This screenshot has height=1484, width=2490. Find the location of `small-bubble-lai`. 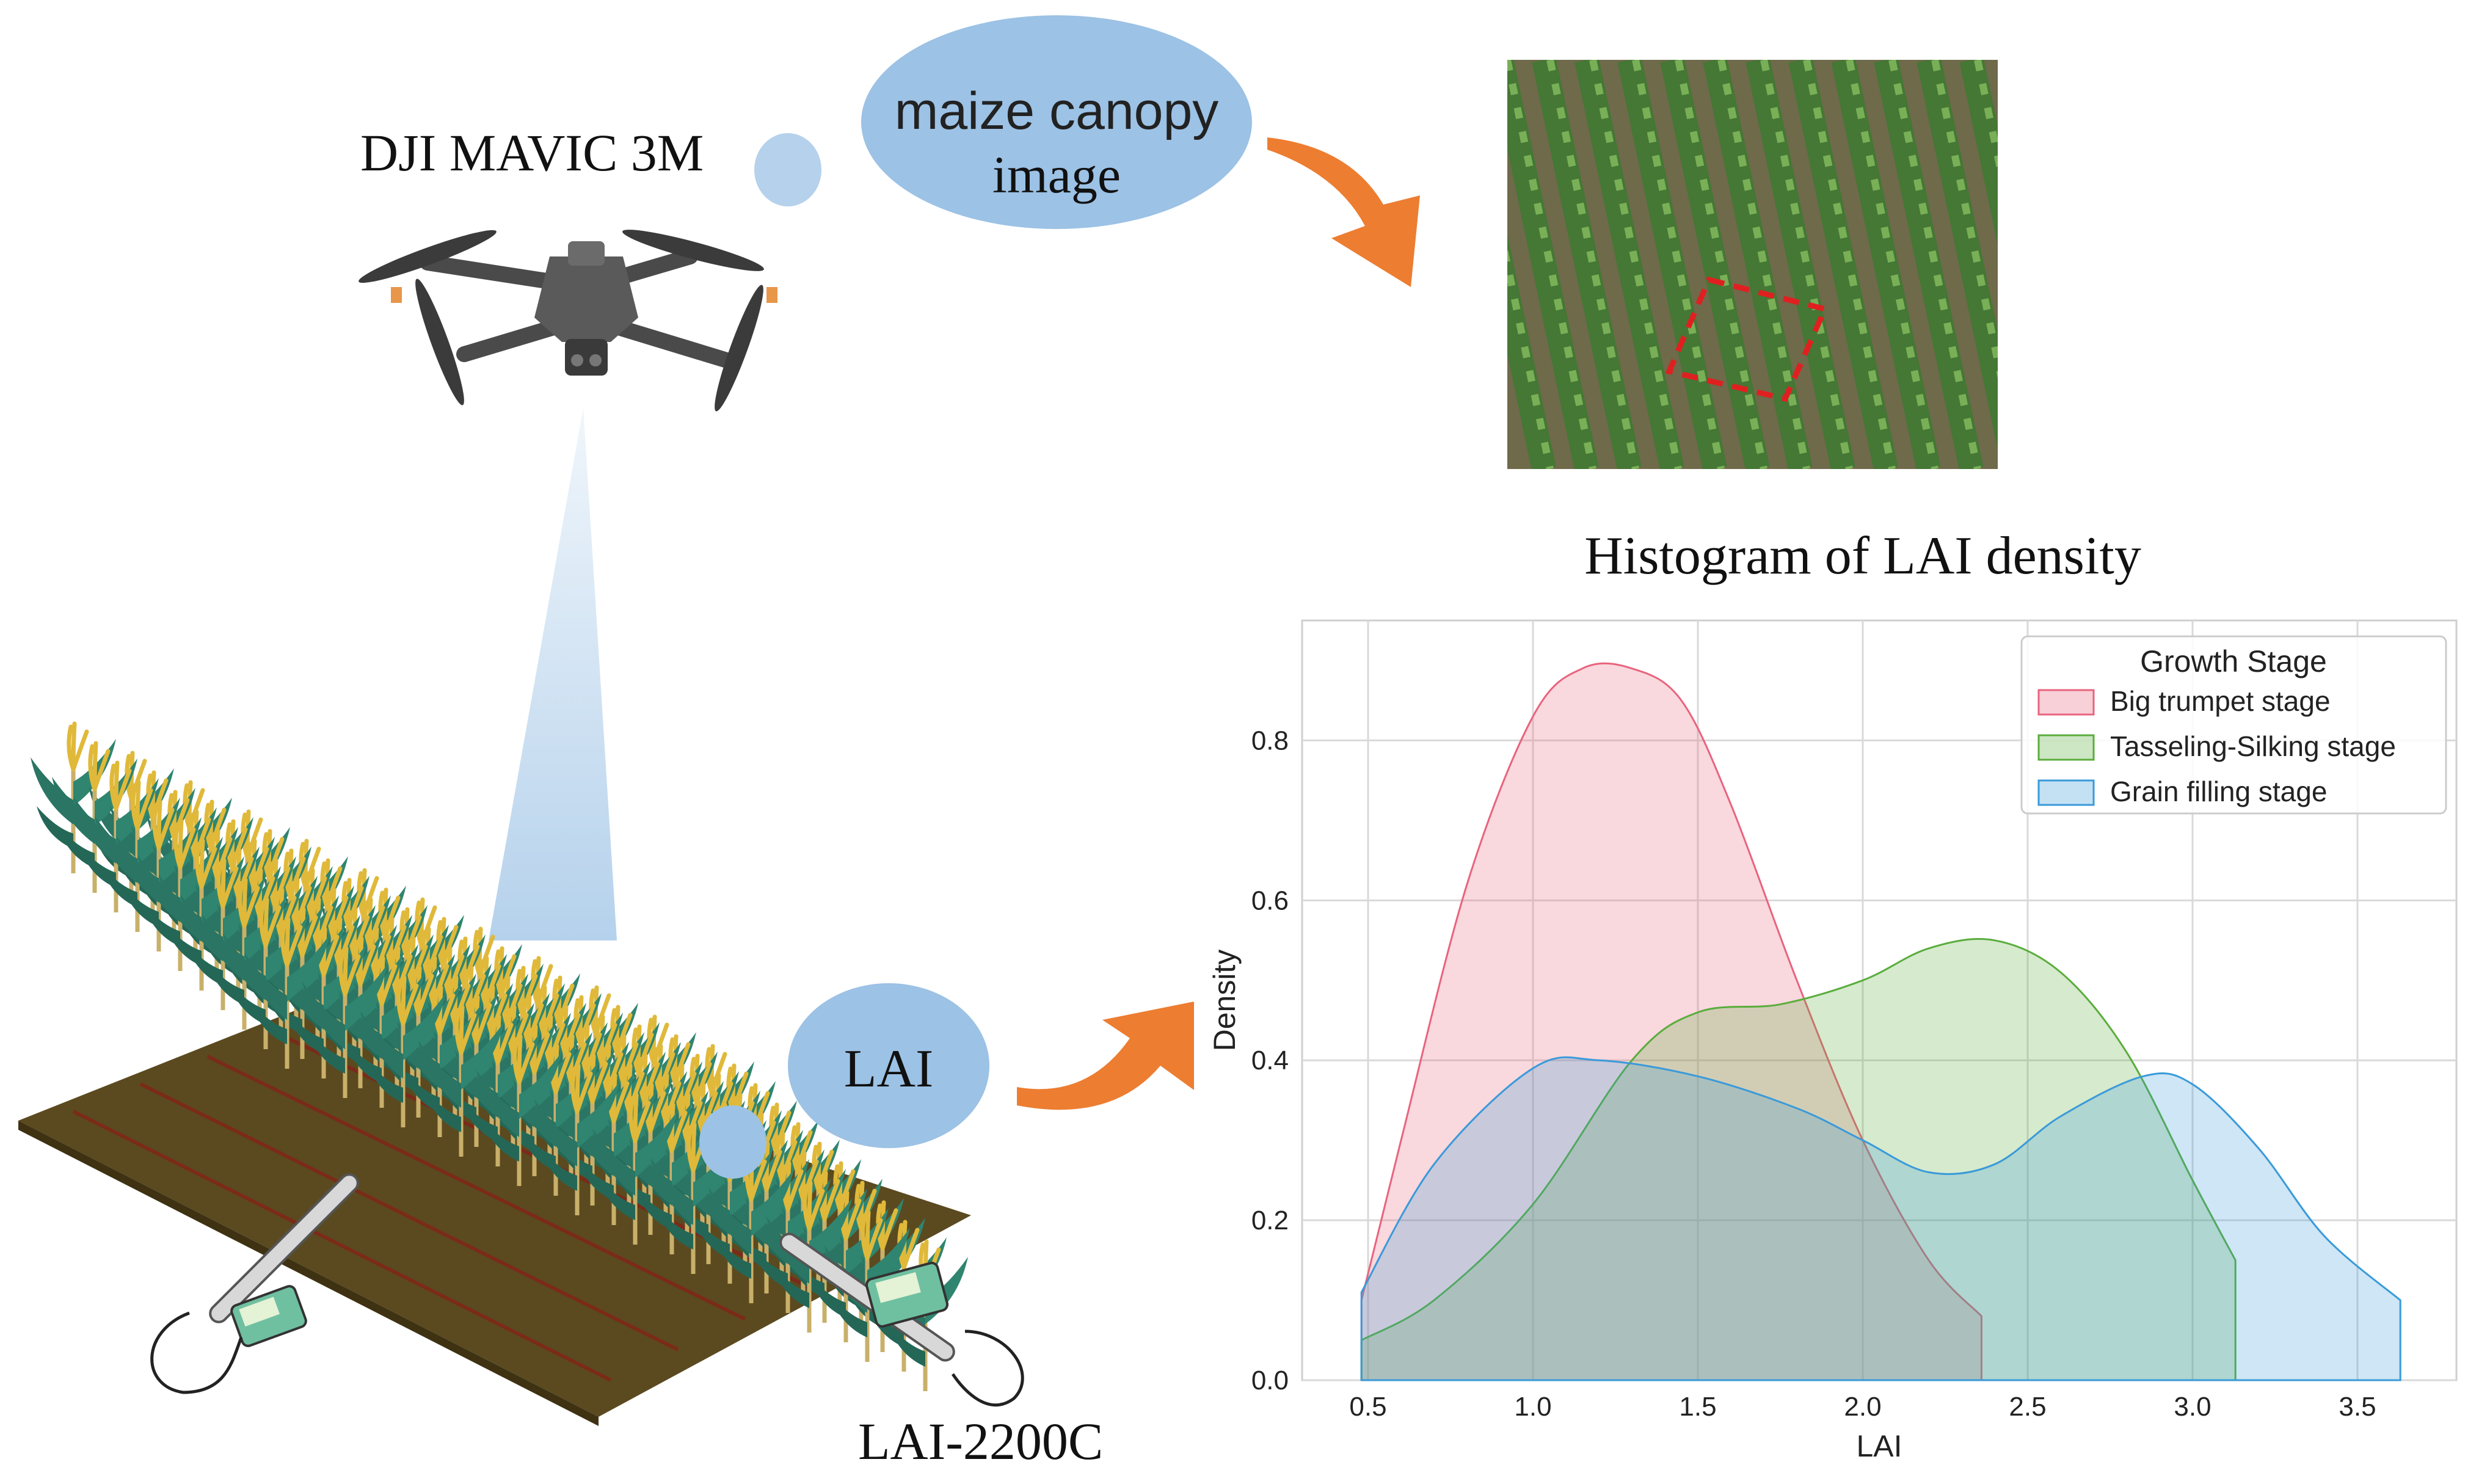

small-bubble-lai is located at coordinates (732, 1142).